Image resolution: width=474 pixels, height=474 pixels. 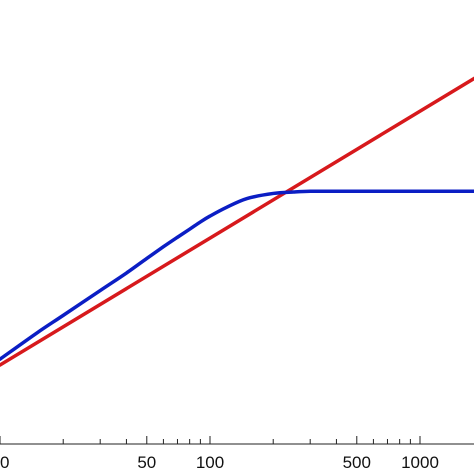 What do you see at coordinates (357, 462) in the screenshot?
I see `x-tick-label: 500` at bounding box center [357, 462].